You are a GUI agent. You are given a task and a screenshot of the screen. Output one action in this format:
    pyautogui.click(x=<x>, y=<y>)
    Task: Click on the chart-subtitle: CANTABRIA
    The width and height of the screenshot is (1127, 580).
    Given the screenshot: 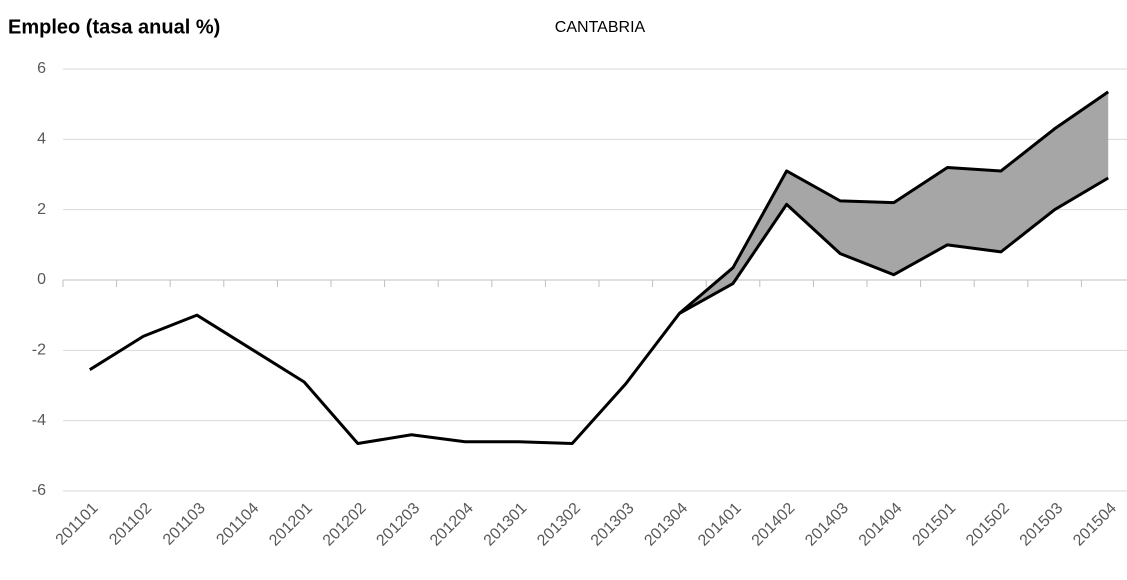 What is the action you would take?
    pyautogui.click(x=600, y=27)
    